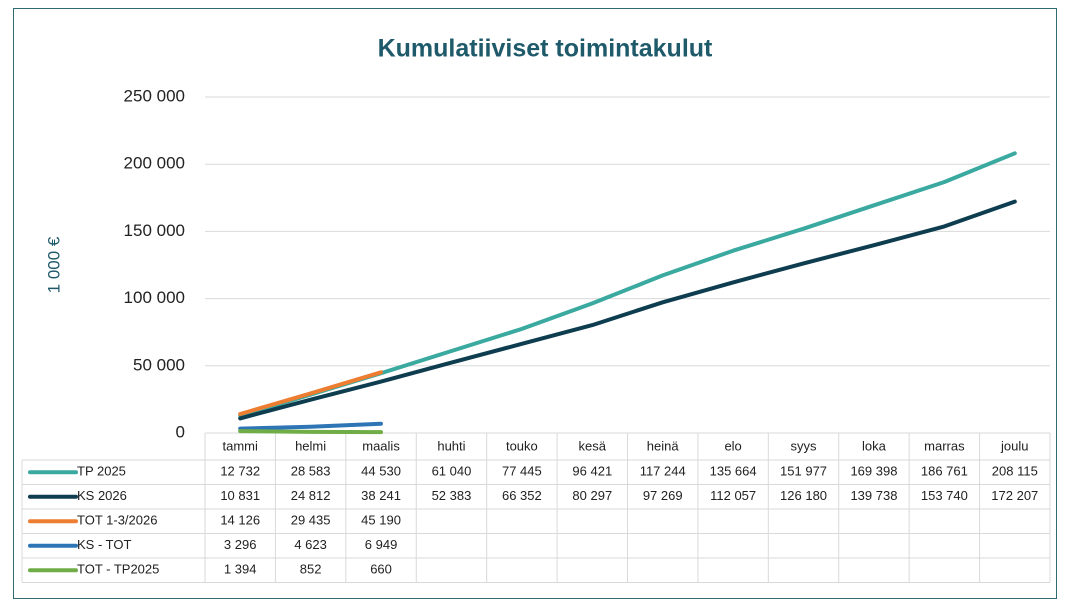 The image size is (1070, 605). Describe the element at coordinates (104, 544) in the screenshot. I see `legend-label: KS - TOT` at that location.